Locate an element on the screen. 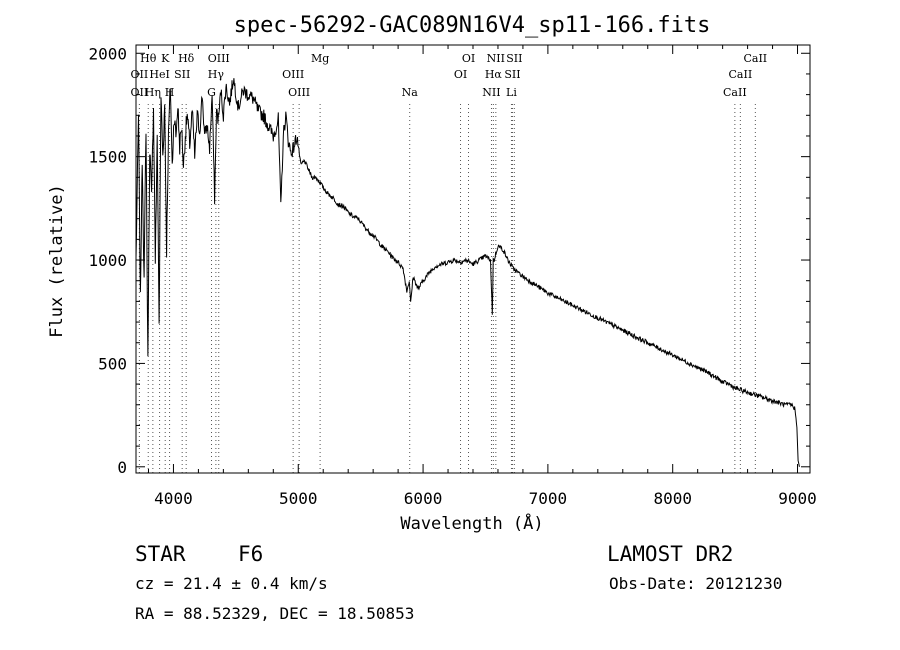 This screenshot has height=650, width=900. spectral-line-label: HeI is located at coordinates (159, 74).